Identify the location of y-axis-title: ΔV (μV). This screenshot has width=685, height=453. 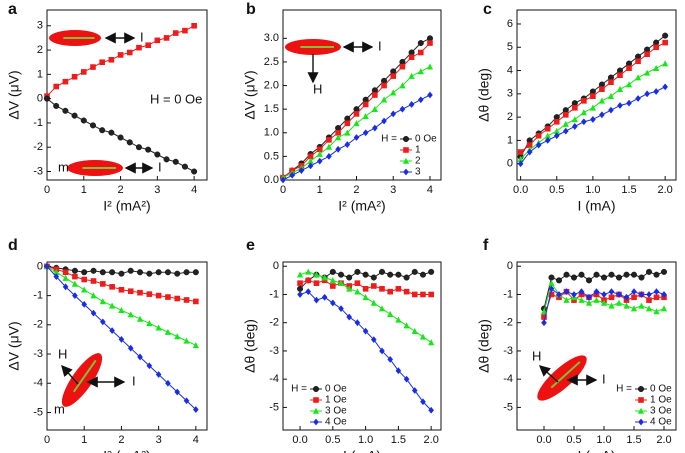
(14, 94).